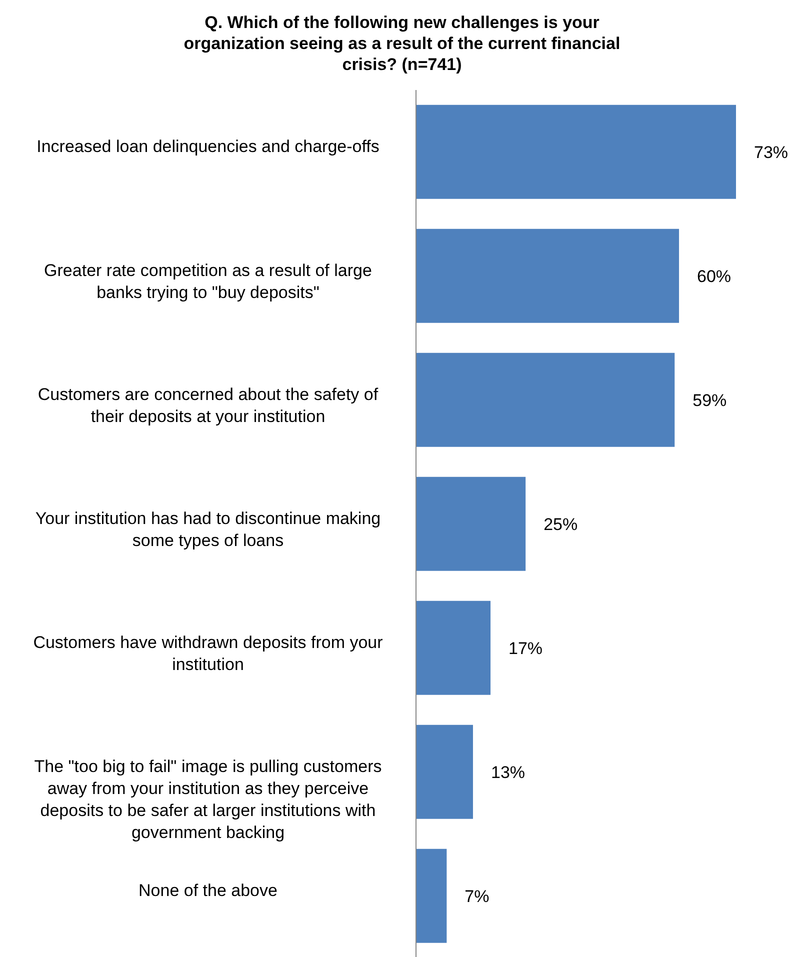  Describe the element at coordinates (508, 772) in the screenshot. I see `data-label: 13%` at that location.